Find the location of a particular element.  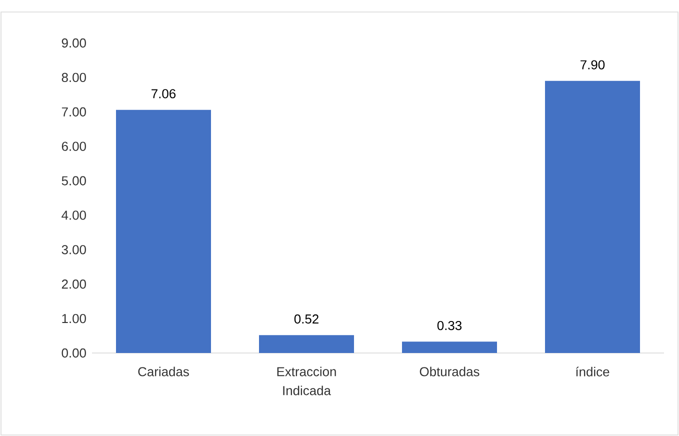

x-tick-label: Extraccion Indicada is located at coordinates (306, 381).